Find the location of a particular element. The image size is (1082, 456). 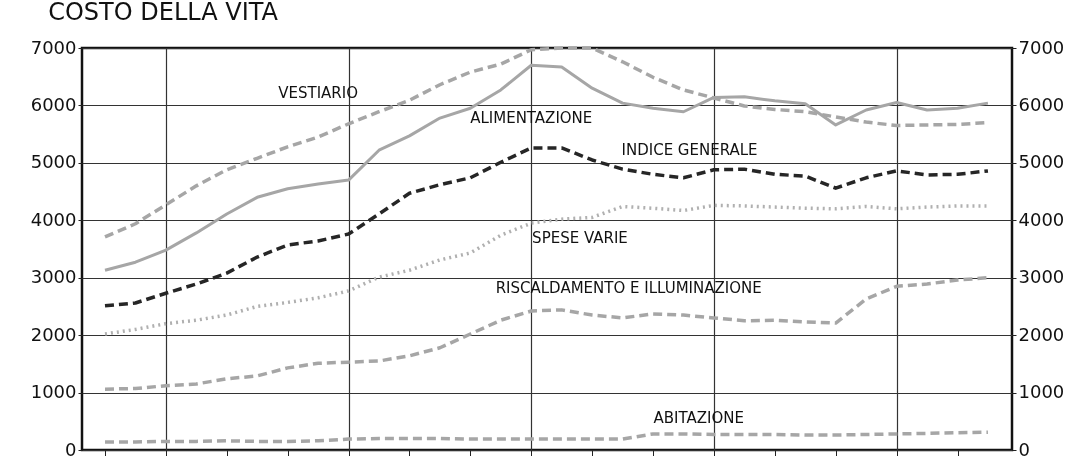

y-tick-label: 0 is located at coordinates (71, 447).